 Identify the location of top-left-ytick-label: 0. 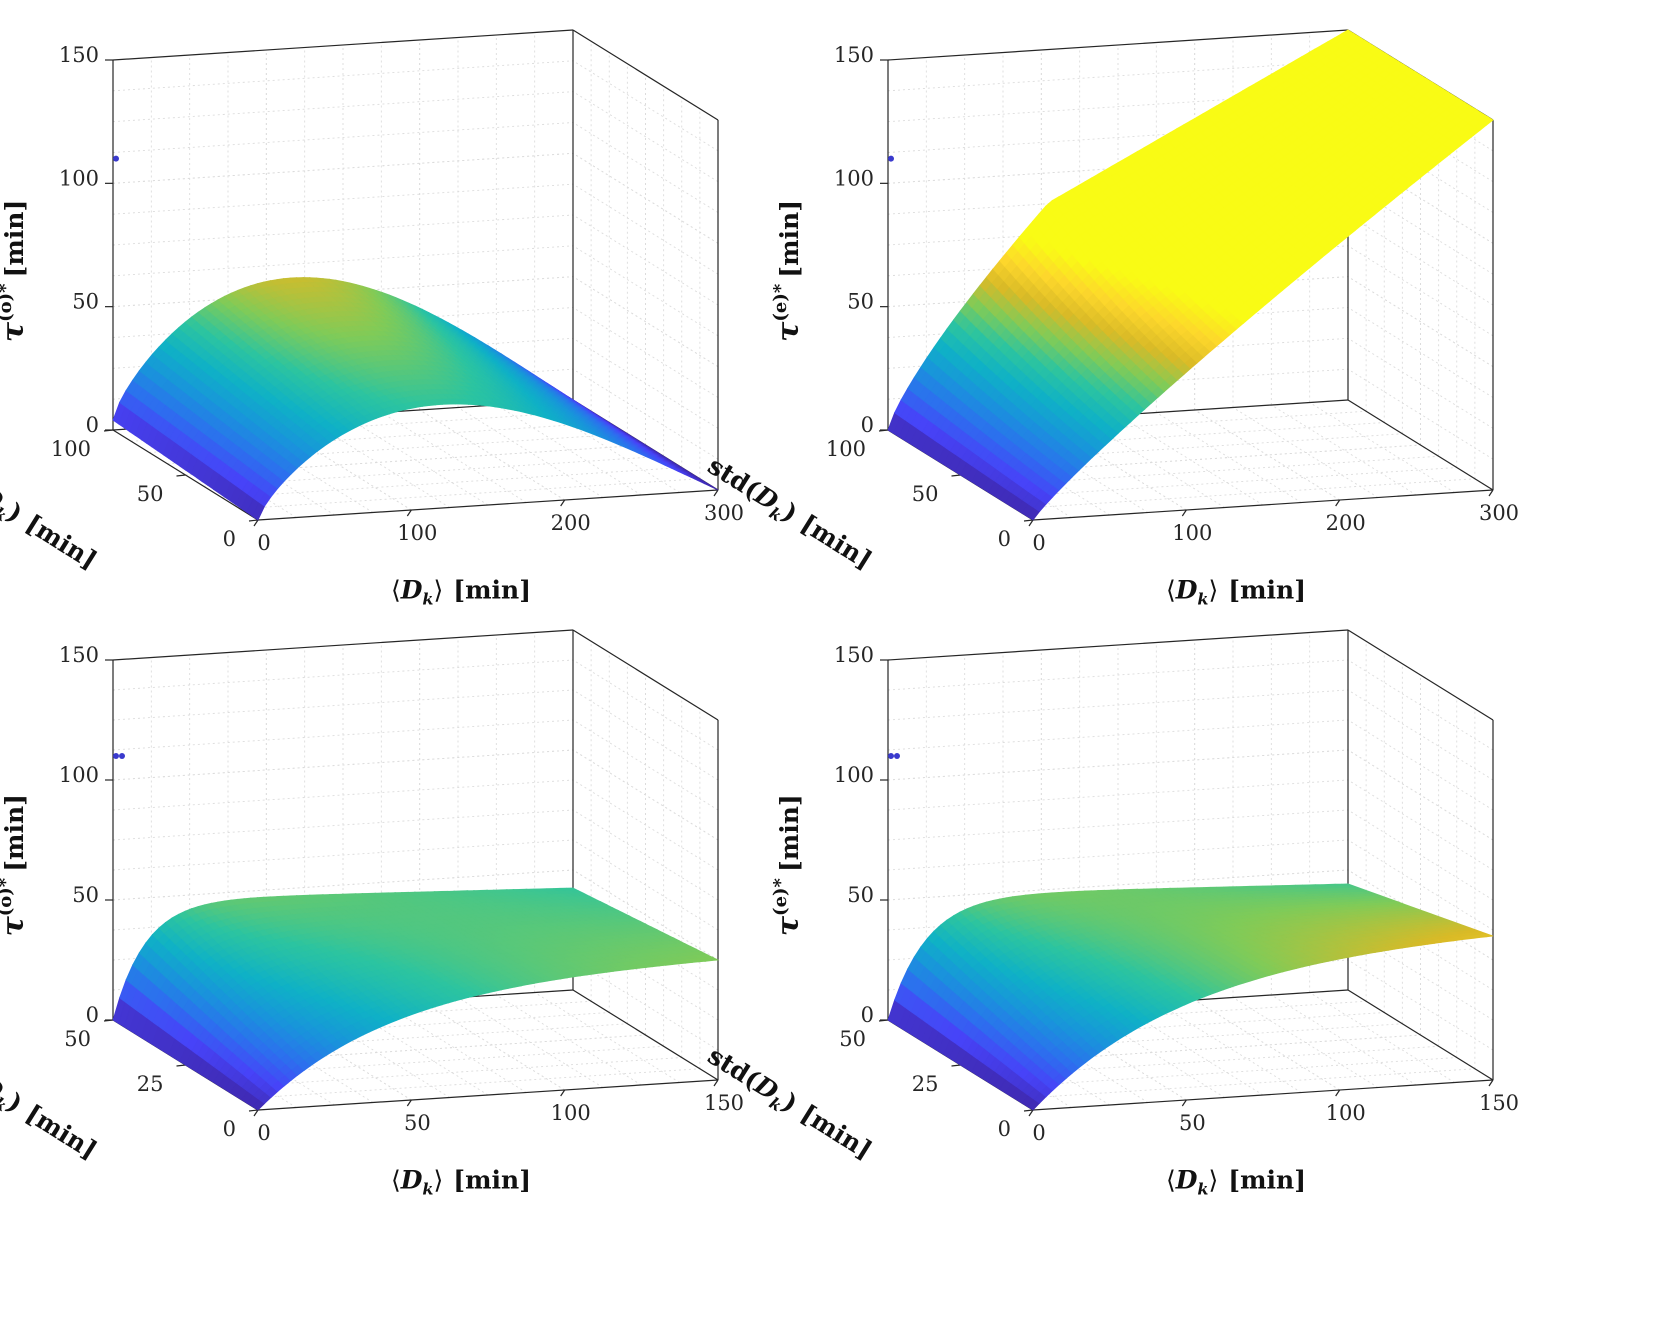
(229, 539).